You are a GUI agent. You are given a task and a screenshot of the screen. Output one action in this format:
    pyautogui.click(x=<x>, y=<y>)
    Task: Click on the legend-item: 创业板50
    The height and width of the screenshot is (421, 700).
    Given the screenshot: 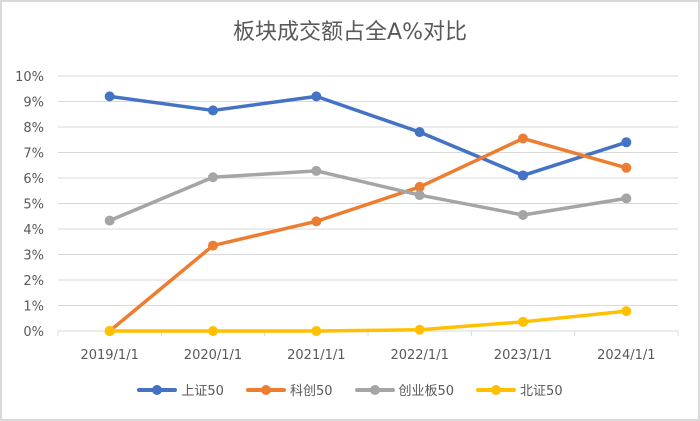 What is the action you would take?
    pyautogui.click(x=404, y=389)
    